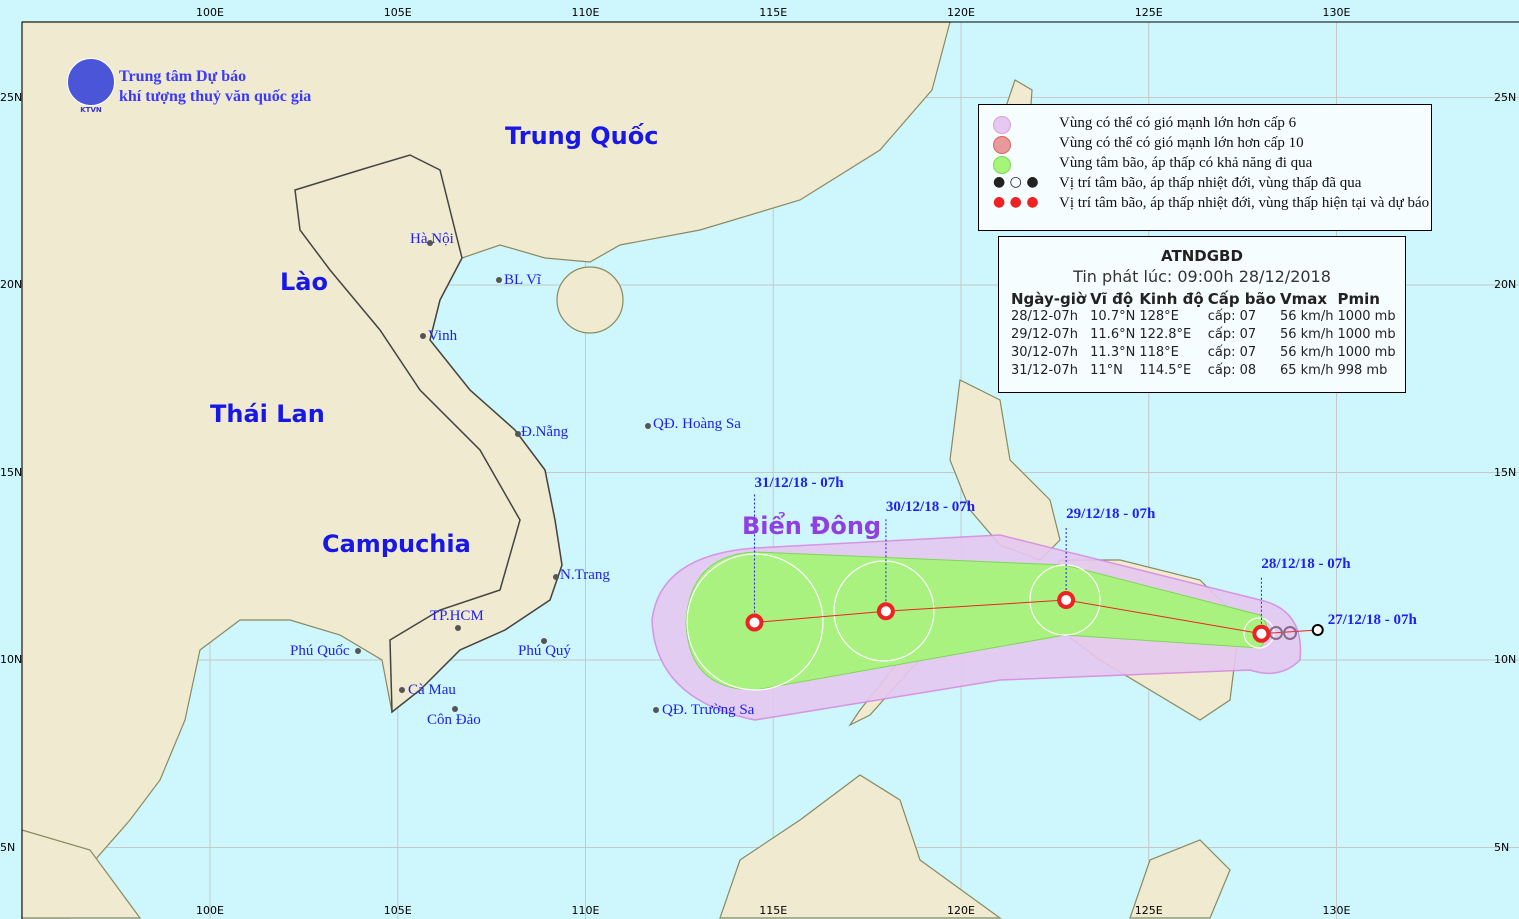  Describe the element at coordinates (1165, 334) in the screenshot. I see `table-cell: 122.8°E` at that location.